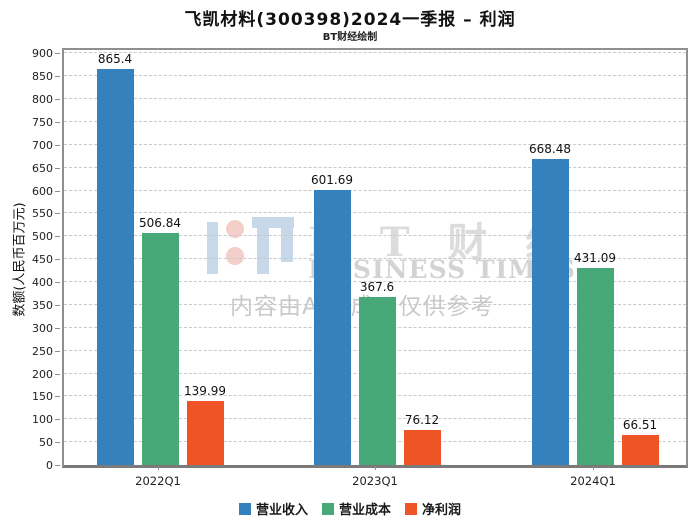 The width and height of the screenshot is (700, 524). Describe the element at coordinates (42, 260) in the screenshot. I see `y-tick-label: 450` at that location.